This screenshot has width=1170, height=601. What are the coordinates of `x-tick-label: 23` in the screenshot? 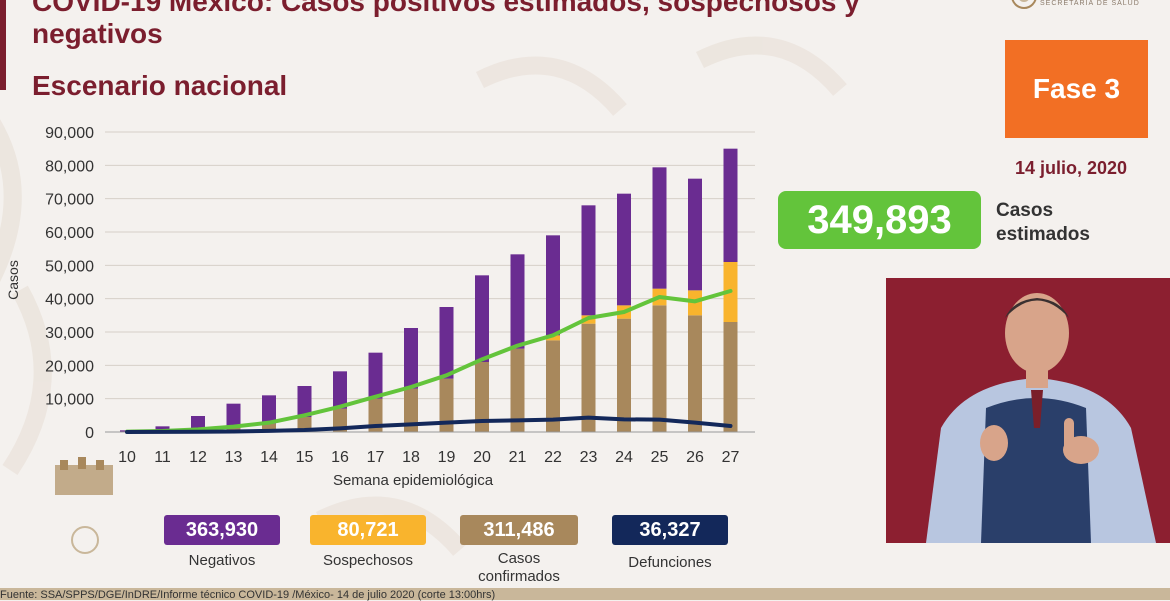 It's located at (589, 457).